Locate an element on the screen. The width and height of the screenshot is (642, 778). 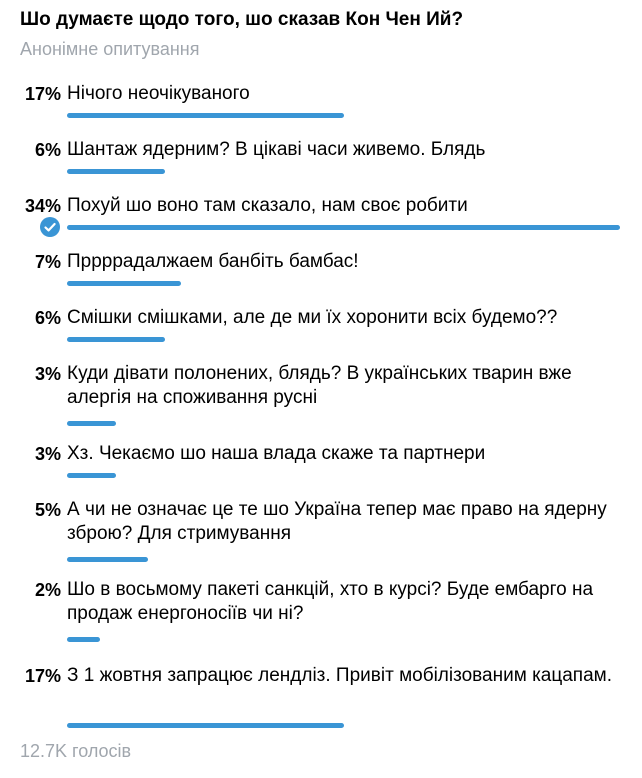
option-percent: 2% is located at coordinates (47, 590).